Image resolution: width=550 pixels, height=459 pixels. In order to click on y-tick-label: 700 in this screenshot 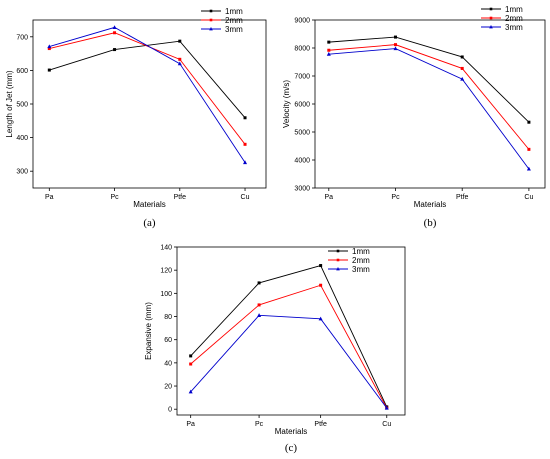, I will do `click(22, 37)`.